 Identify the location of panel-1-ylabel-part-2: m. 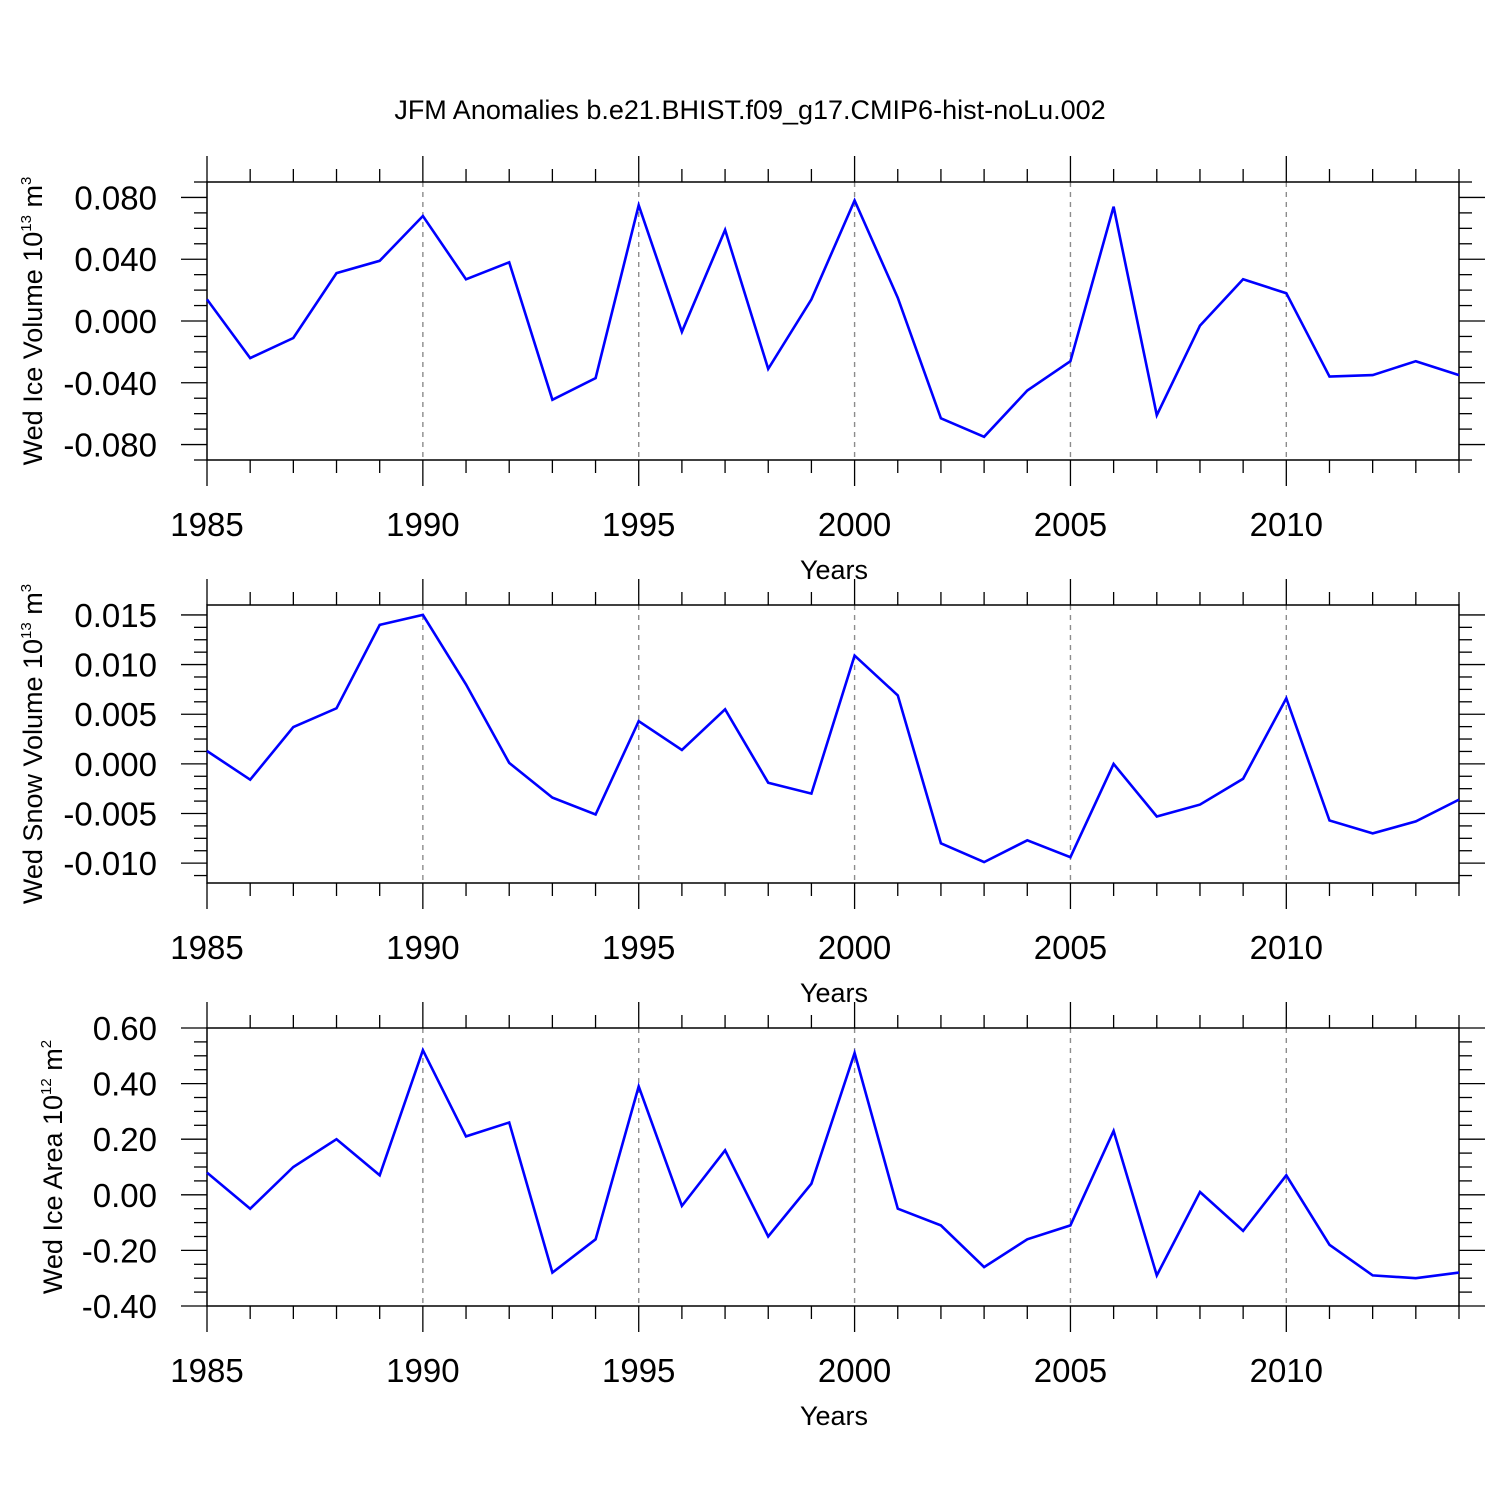
(33, 200).